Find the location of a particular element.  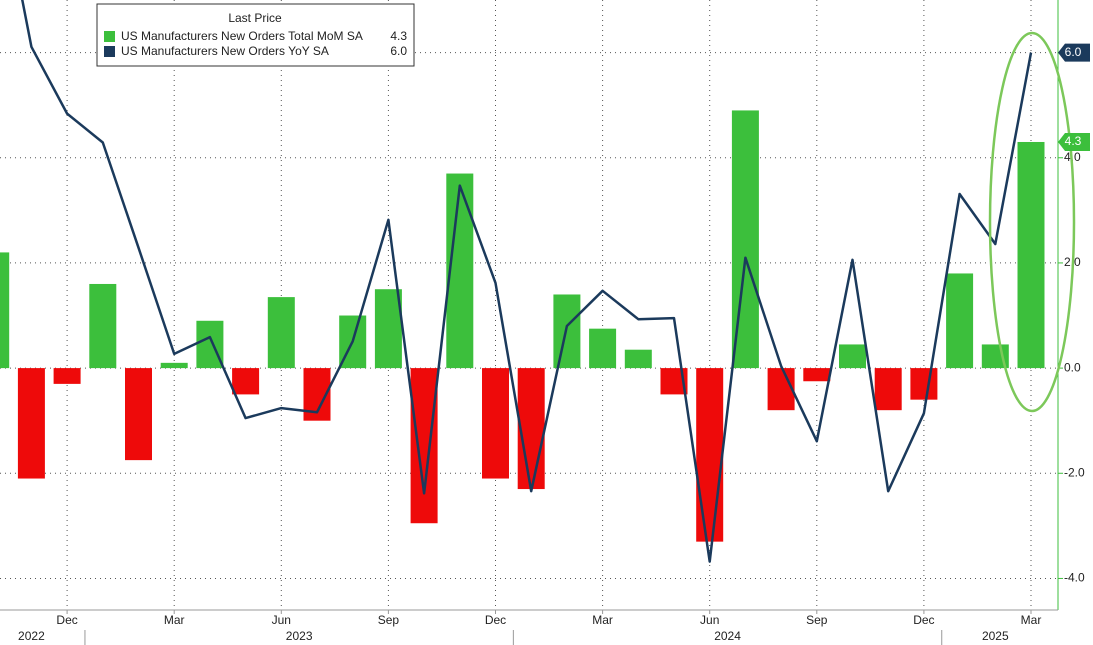

y-tick-label: -2.0 is located at coordinates (1074, 472).